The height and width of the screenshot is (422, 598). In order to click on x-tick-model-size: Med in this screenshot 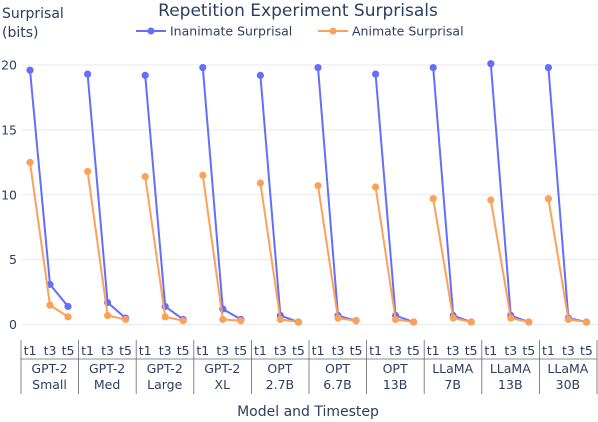, I will do `click(107, 384)`.